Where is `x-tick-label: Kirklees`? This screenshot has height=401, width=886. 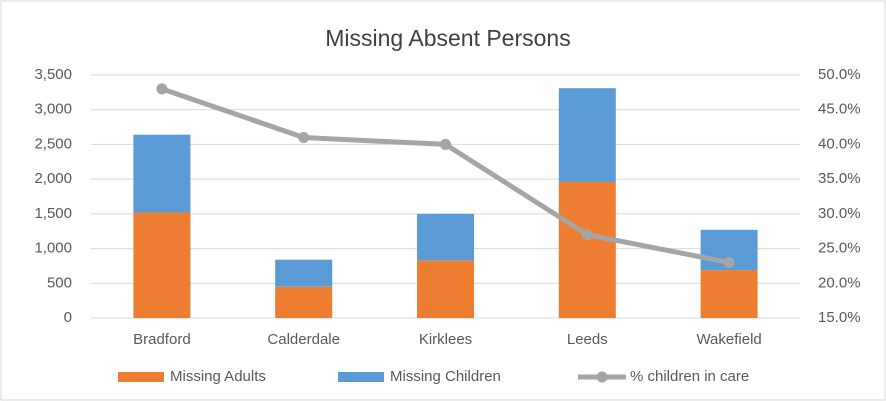 x-tick-label: Kirklees is located at coordinates (445, 339).